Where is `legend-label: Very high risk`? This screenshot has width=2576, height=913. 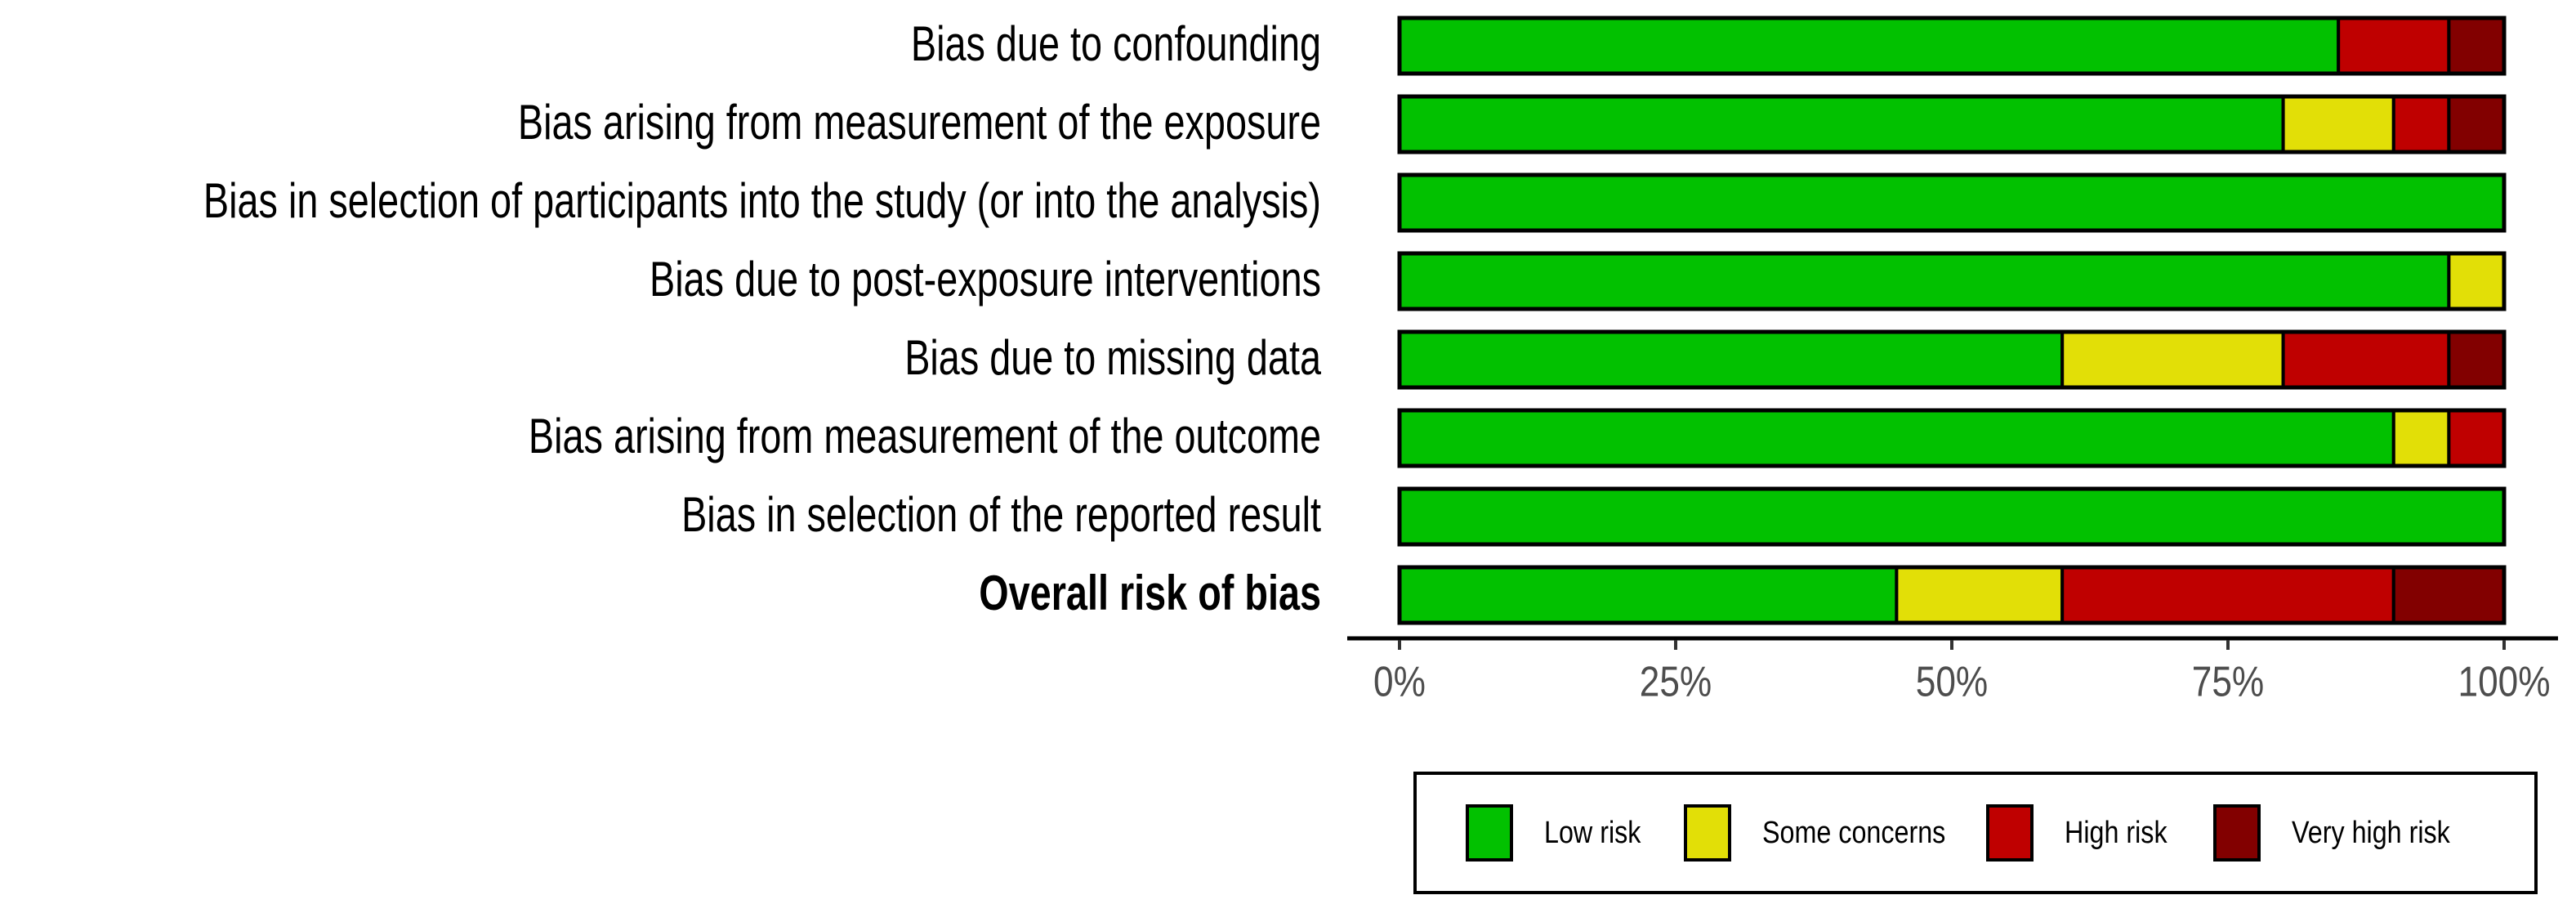 legend-label: Very high risk is located at coordinates (2371, 833).